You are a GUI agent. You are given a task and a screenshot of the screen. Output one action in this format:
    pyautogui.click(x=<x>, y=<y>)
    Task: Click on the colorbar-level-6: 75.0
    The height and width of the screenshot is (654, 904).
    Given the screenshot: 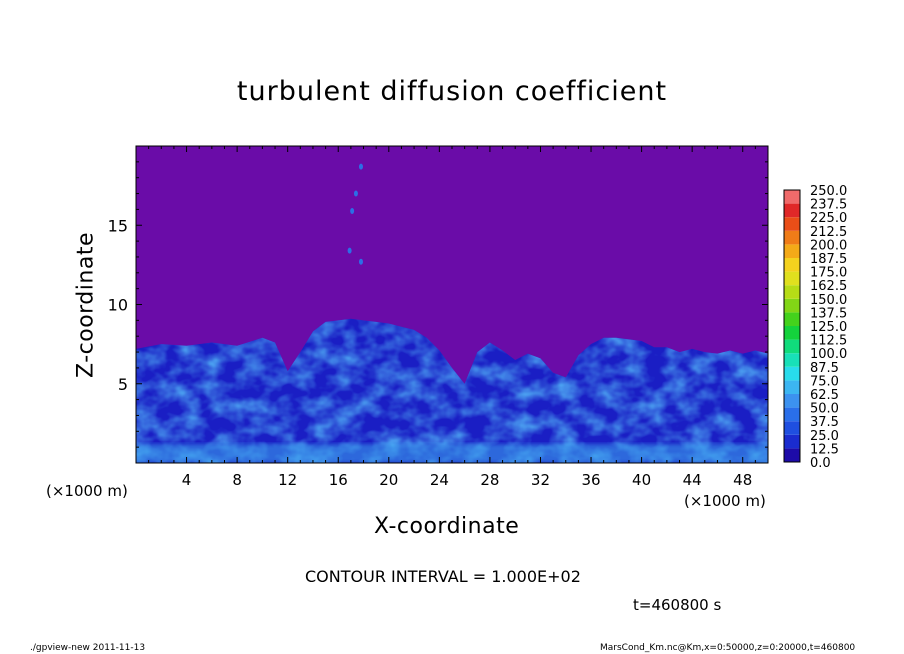 What is the action you would take?
    pyautogui.click(x=824, y=381)
    